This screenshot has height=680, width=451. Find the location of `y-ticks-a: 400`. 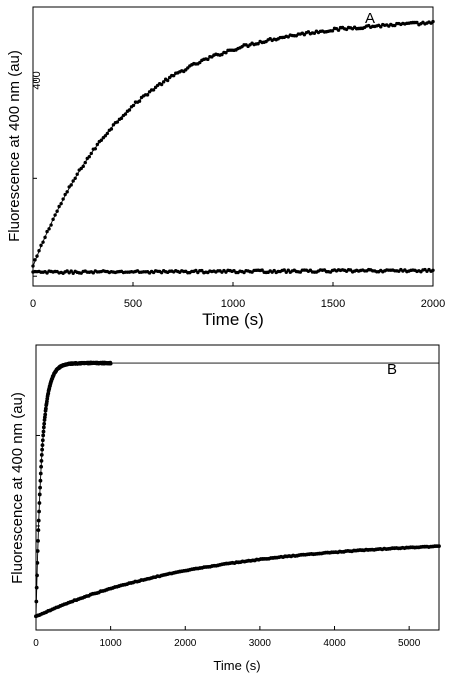

y-ticks-a: 400 is located at coordinates (37, 174).